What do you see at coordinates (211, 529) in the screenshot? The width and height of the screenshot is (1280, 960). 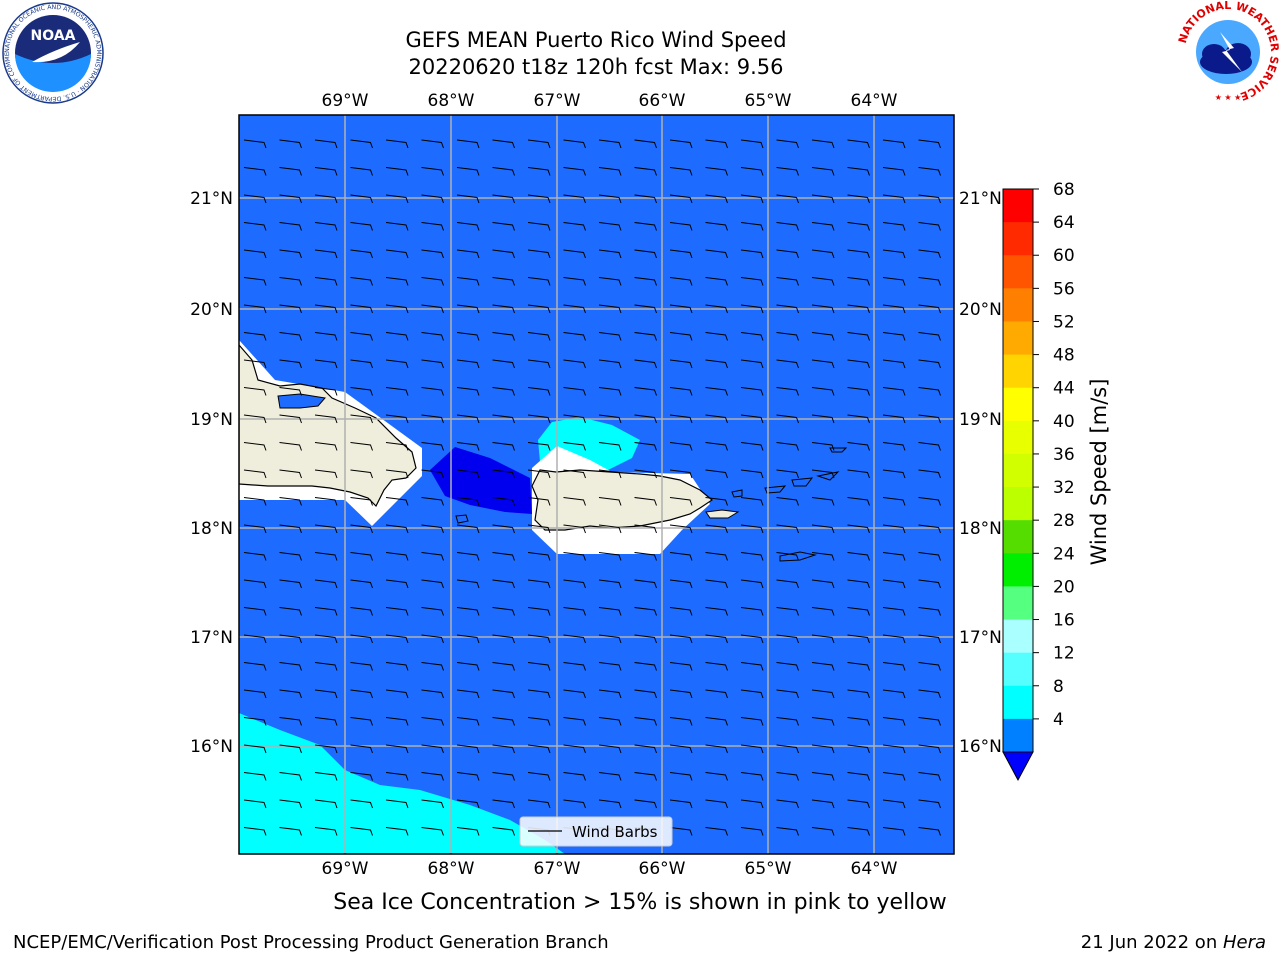 I see `lat-label: 18°N` at bounding box center [211, 529].